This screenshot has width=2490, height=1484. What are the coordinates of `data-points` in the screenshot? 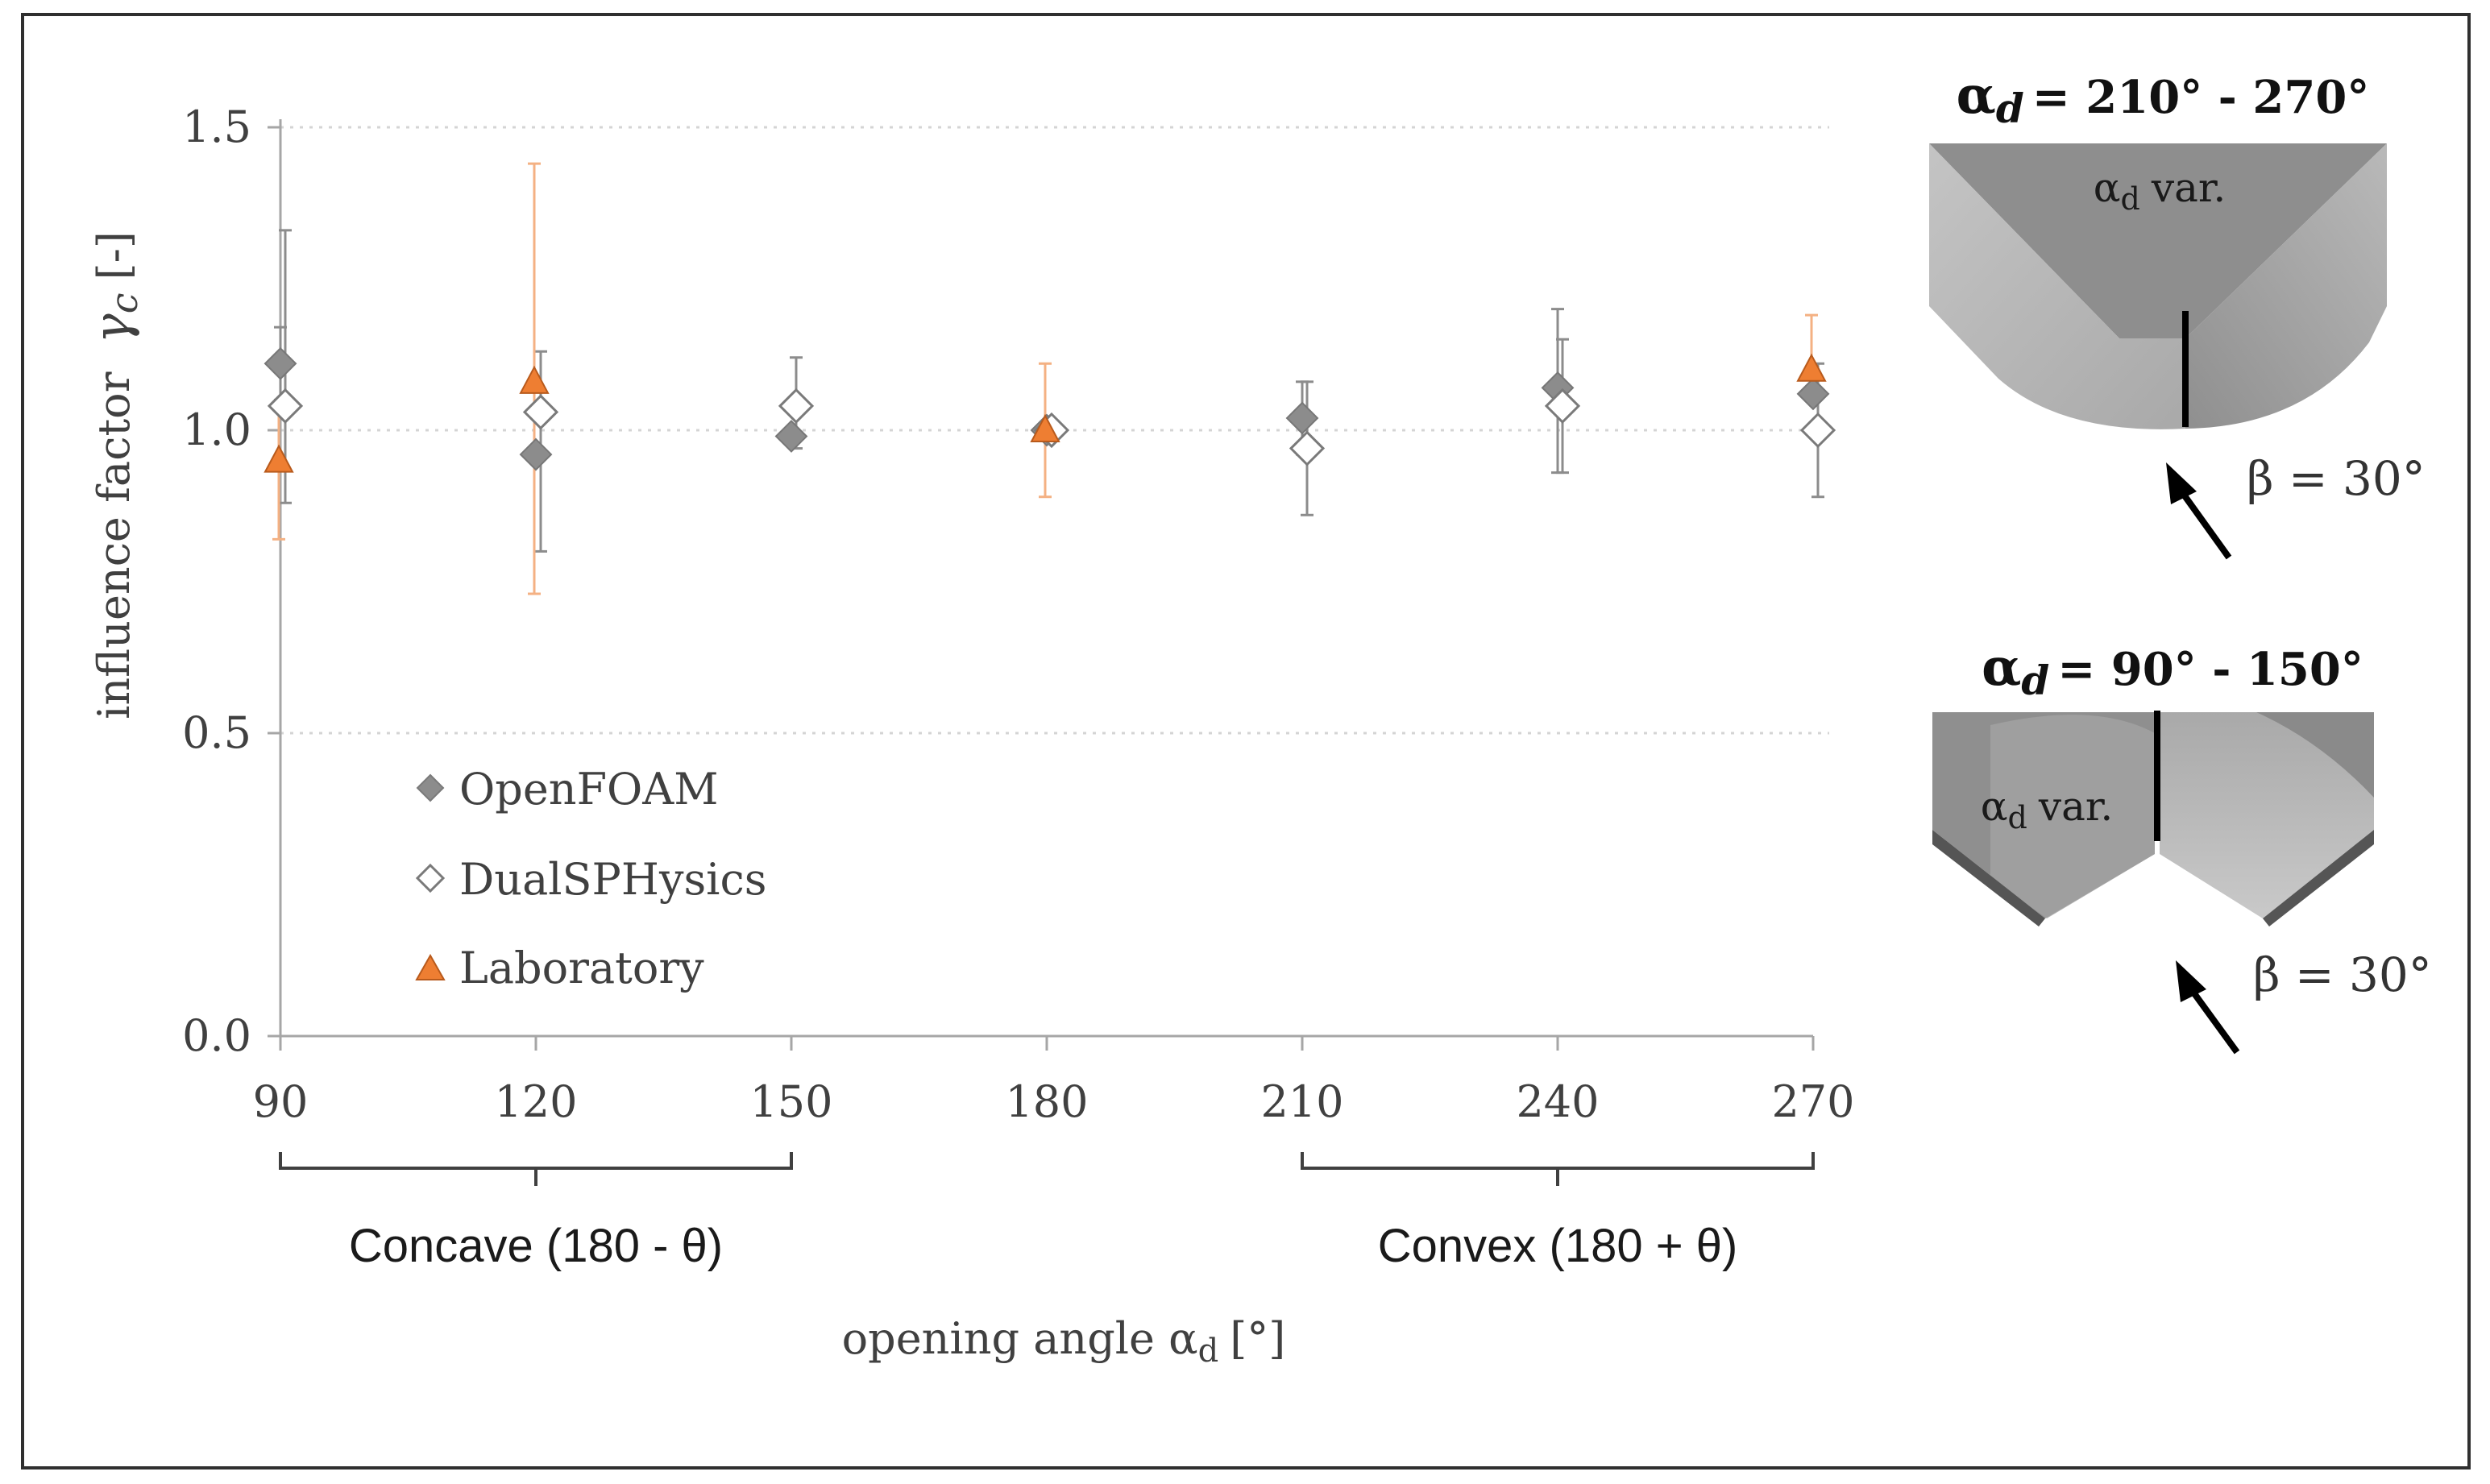 It's located at (1050, 409).